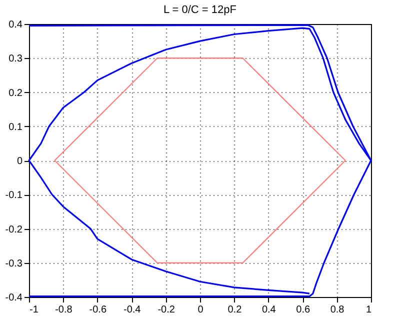 The height and width of the screenshot is (321, 399). I want to click on x-tick-label: 0.4, so click(269, 310).